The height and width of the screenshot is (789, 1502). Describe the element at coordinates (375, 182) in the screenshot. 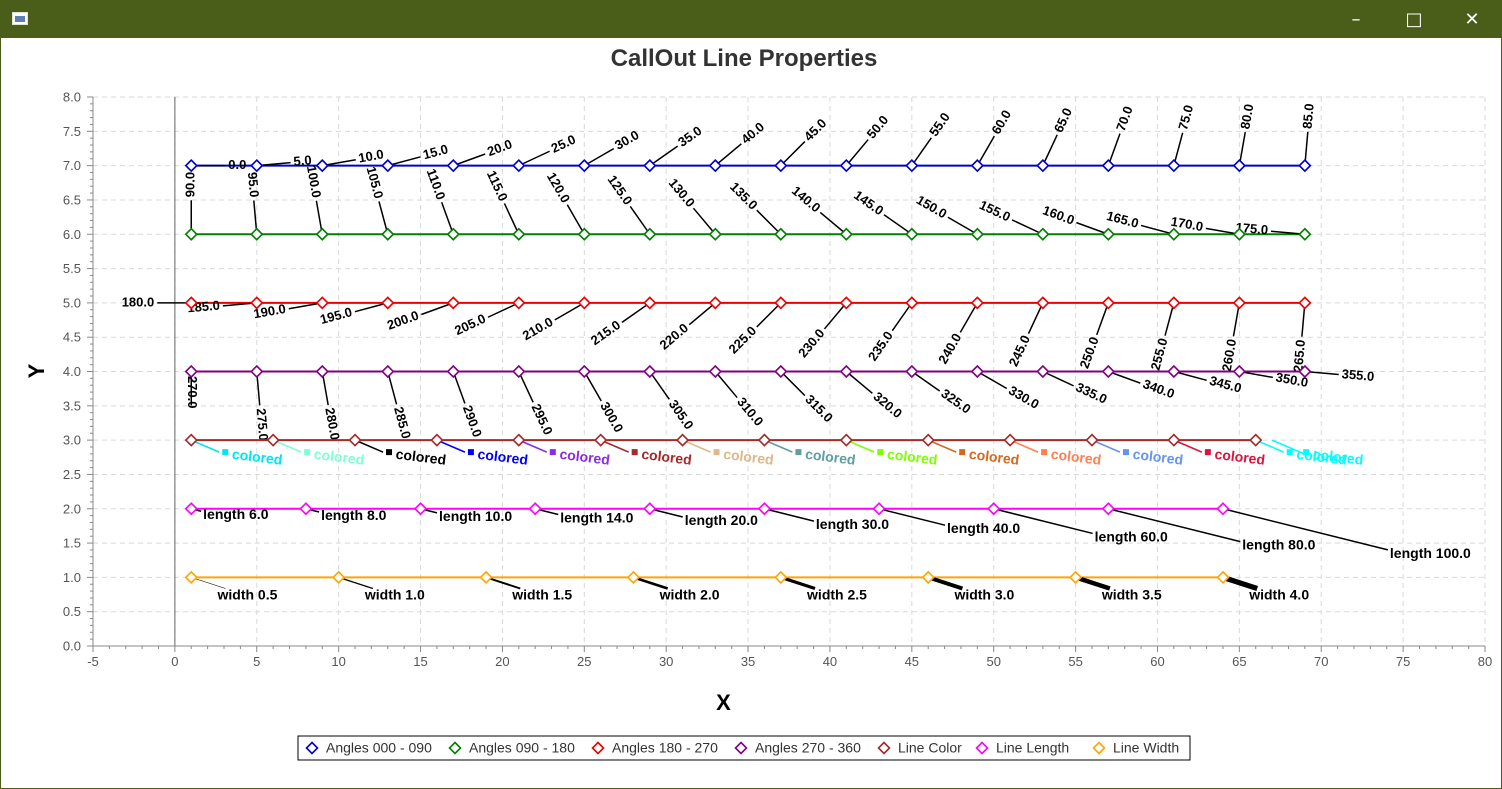

I see `callout-label: 105.0` at that location.